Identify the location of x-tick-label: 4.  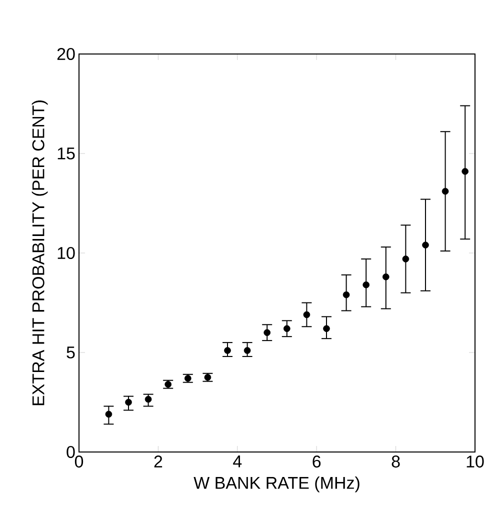
(237, 462).